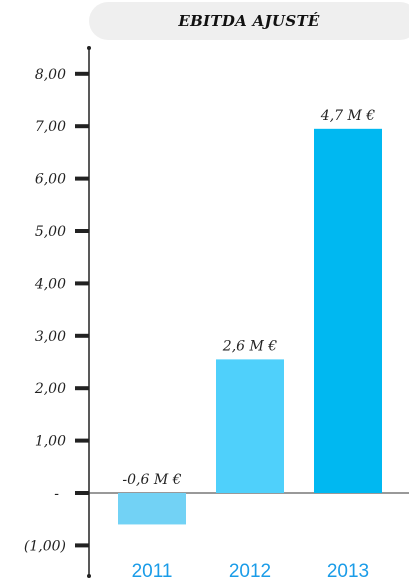  What do you see at coordinates (348, 310) in the screenshot?
I see `bar-2013` at bounding box center [348, 310].